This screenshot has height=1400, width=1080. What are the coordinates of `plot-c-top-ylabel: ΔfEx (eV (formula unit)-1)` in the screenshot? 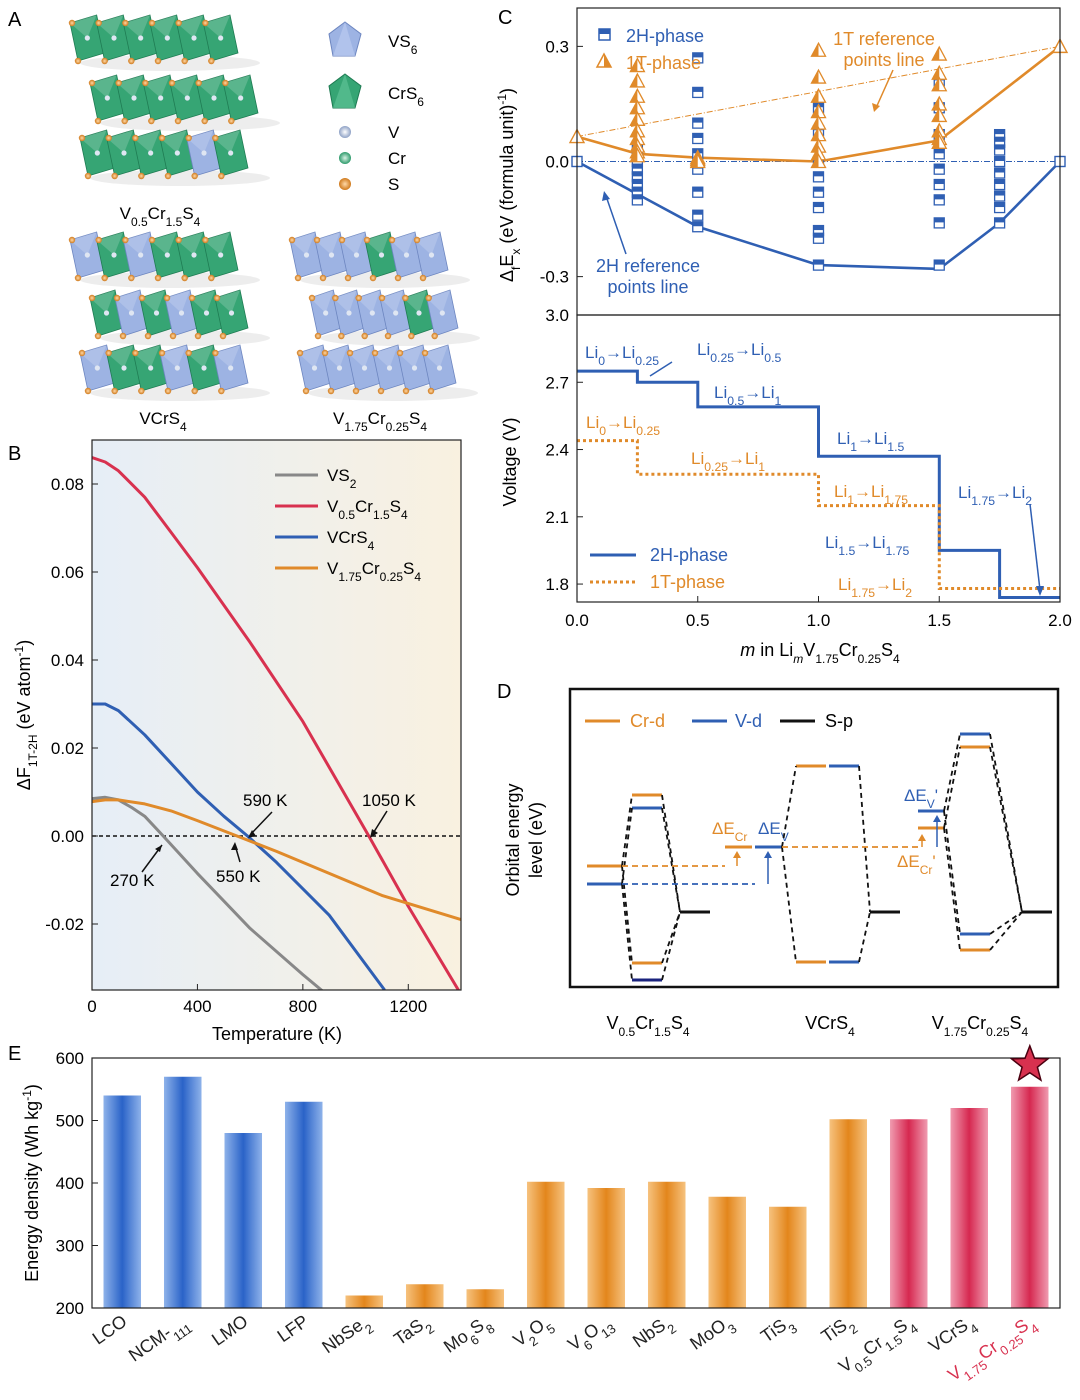 It's located at (509, 185).